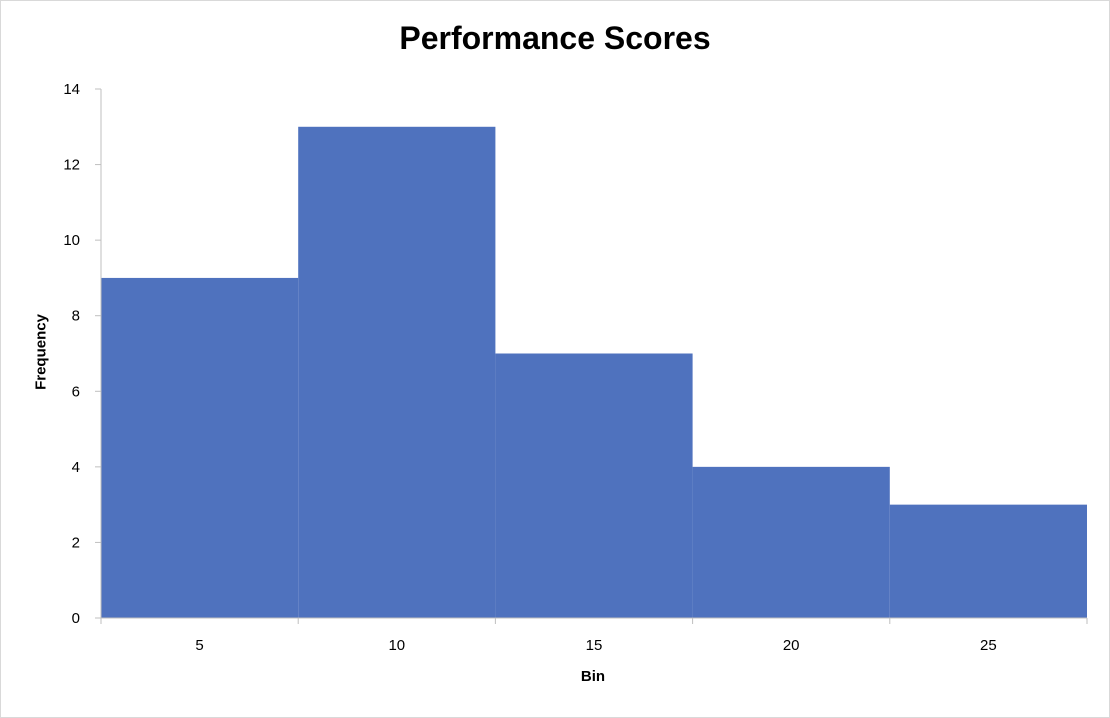  What do you see at coordinates (199, 645) in the screenshot?
I see `x-tick-label: 5` at bounding box center [199, 645].